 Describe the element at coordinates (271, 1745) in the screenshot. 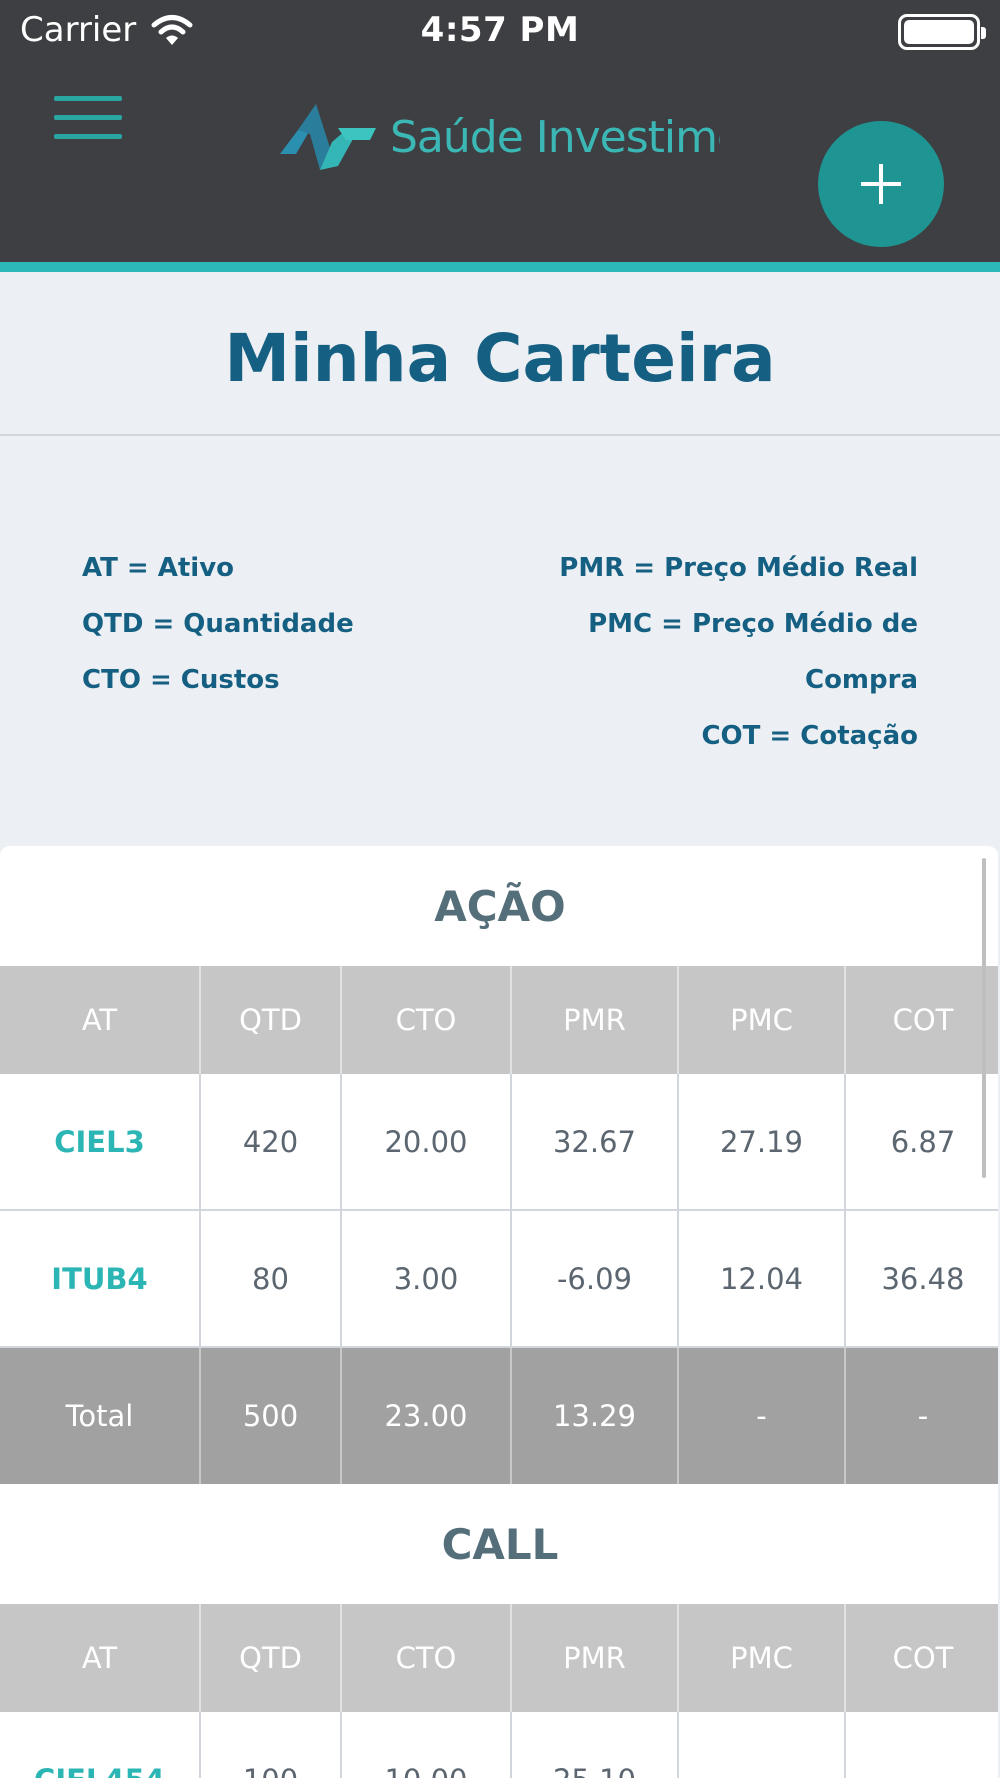

I see `qtd-cell: 100` at that location.